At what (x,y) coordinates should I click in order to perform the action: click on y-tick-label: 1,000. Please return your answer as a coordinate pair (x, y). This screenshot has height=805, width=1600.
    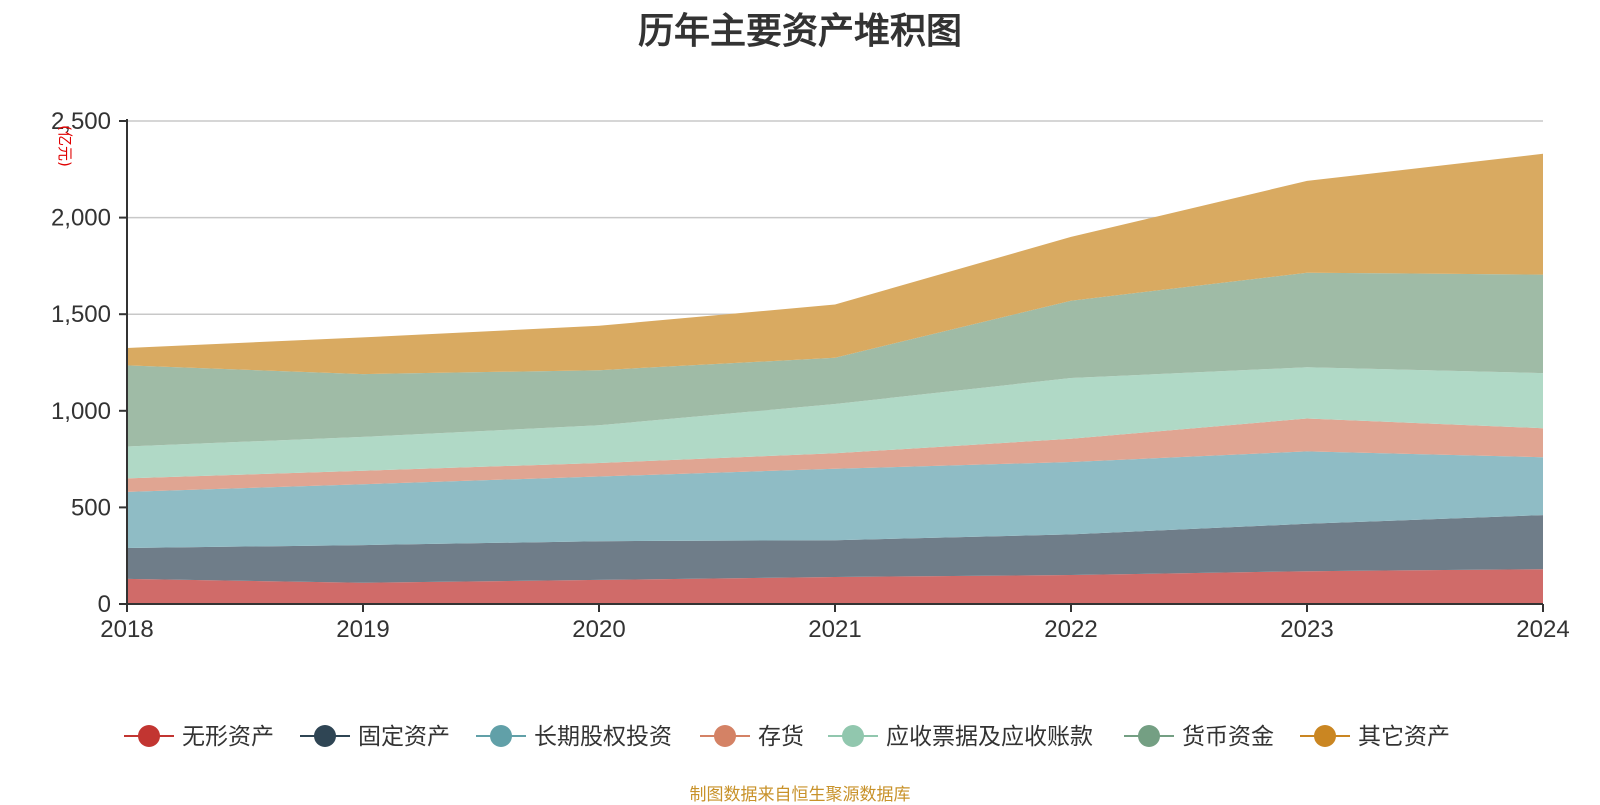
    Looking at the image, I should click on (81, 411).